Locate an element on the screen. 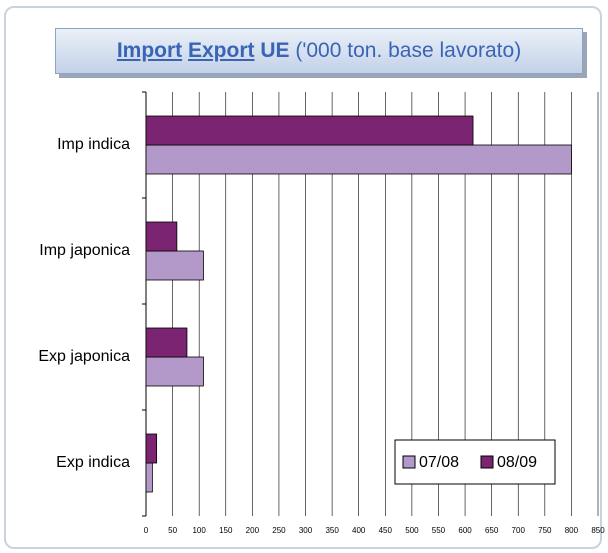 The height and width of the screenshot is (553, 608). x-tick-label: 0 is located at coordinates (146, 530).